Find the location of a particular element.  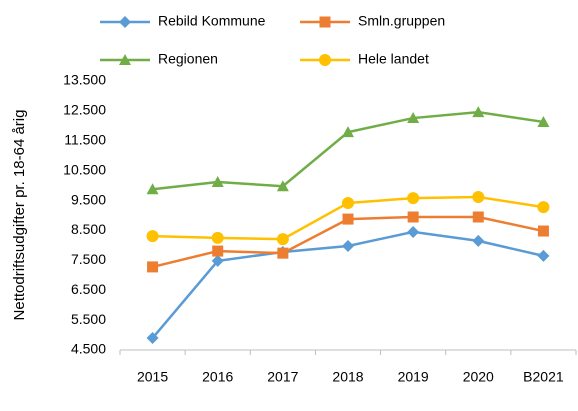

x-tick-label: 2017 is located at coordinates (282, 377).